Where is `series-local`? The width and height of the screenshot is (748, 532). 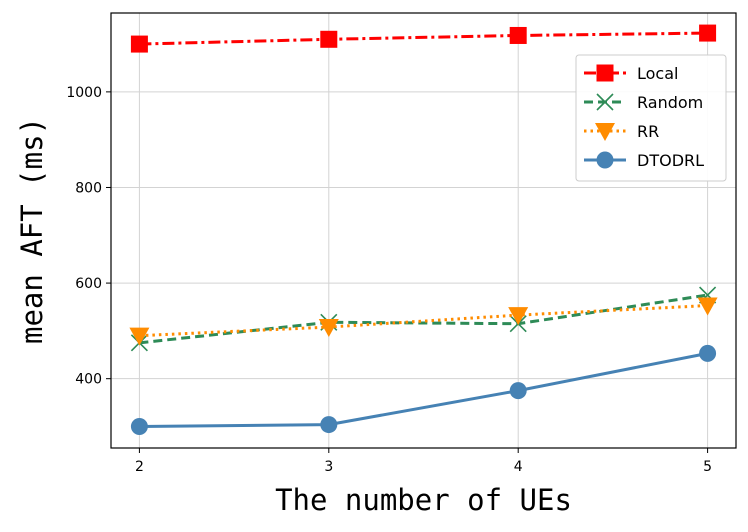
series-local is located at coordinates (423, 38).